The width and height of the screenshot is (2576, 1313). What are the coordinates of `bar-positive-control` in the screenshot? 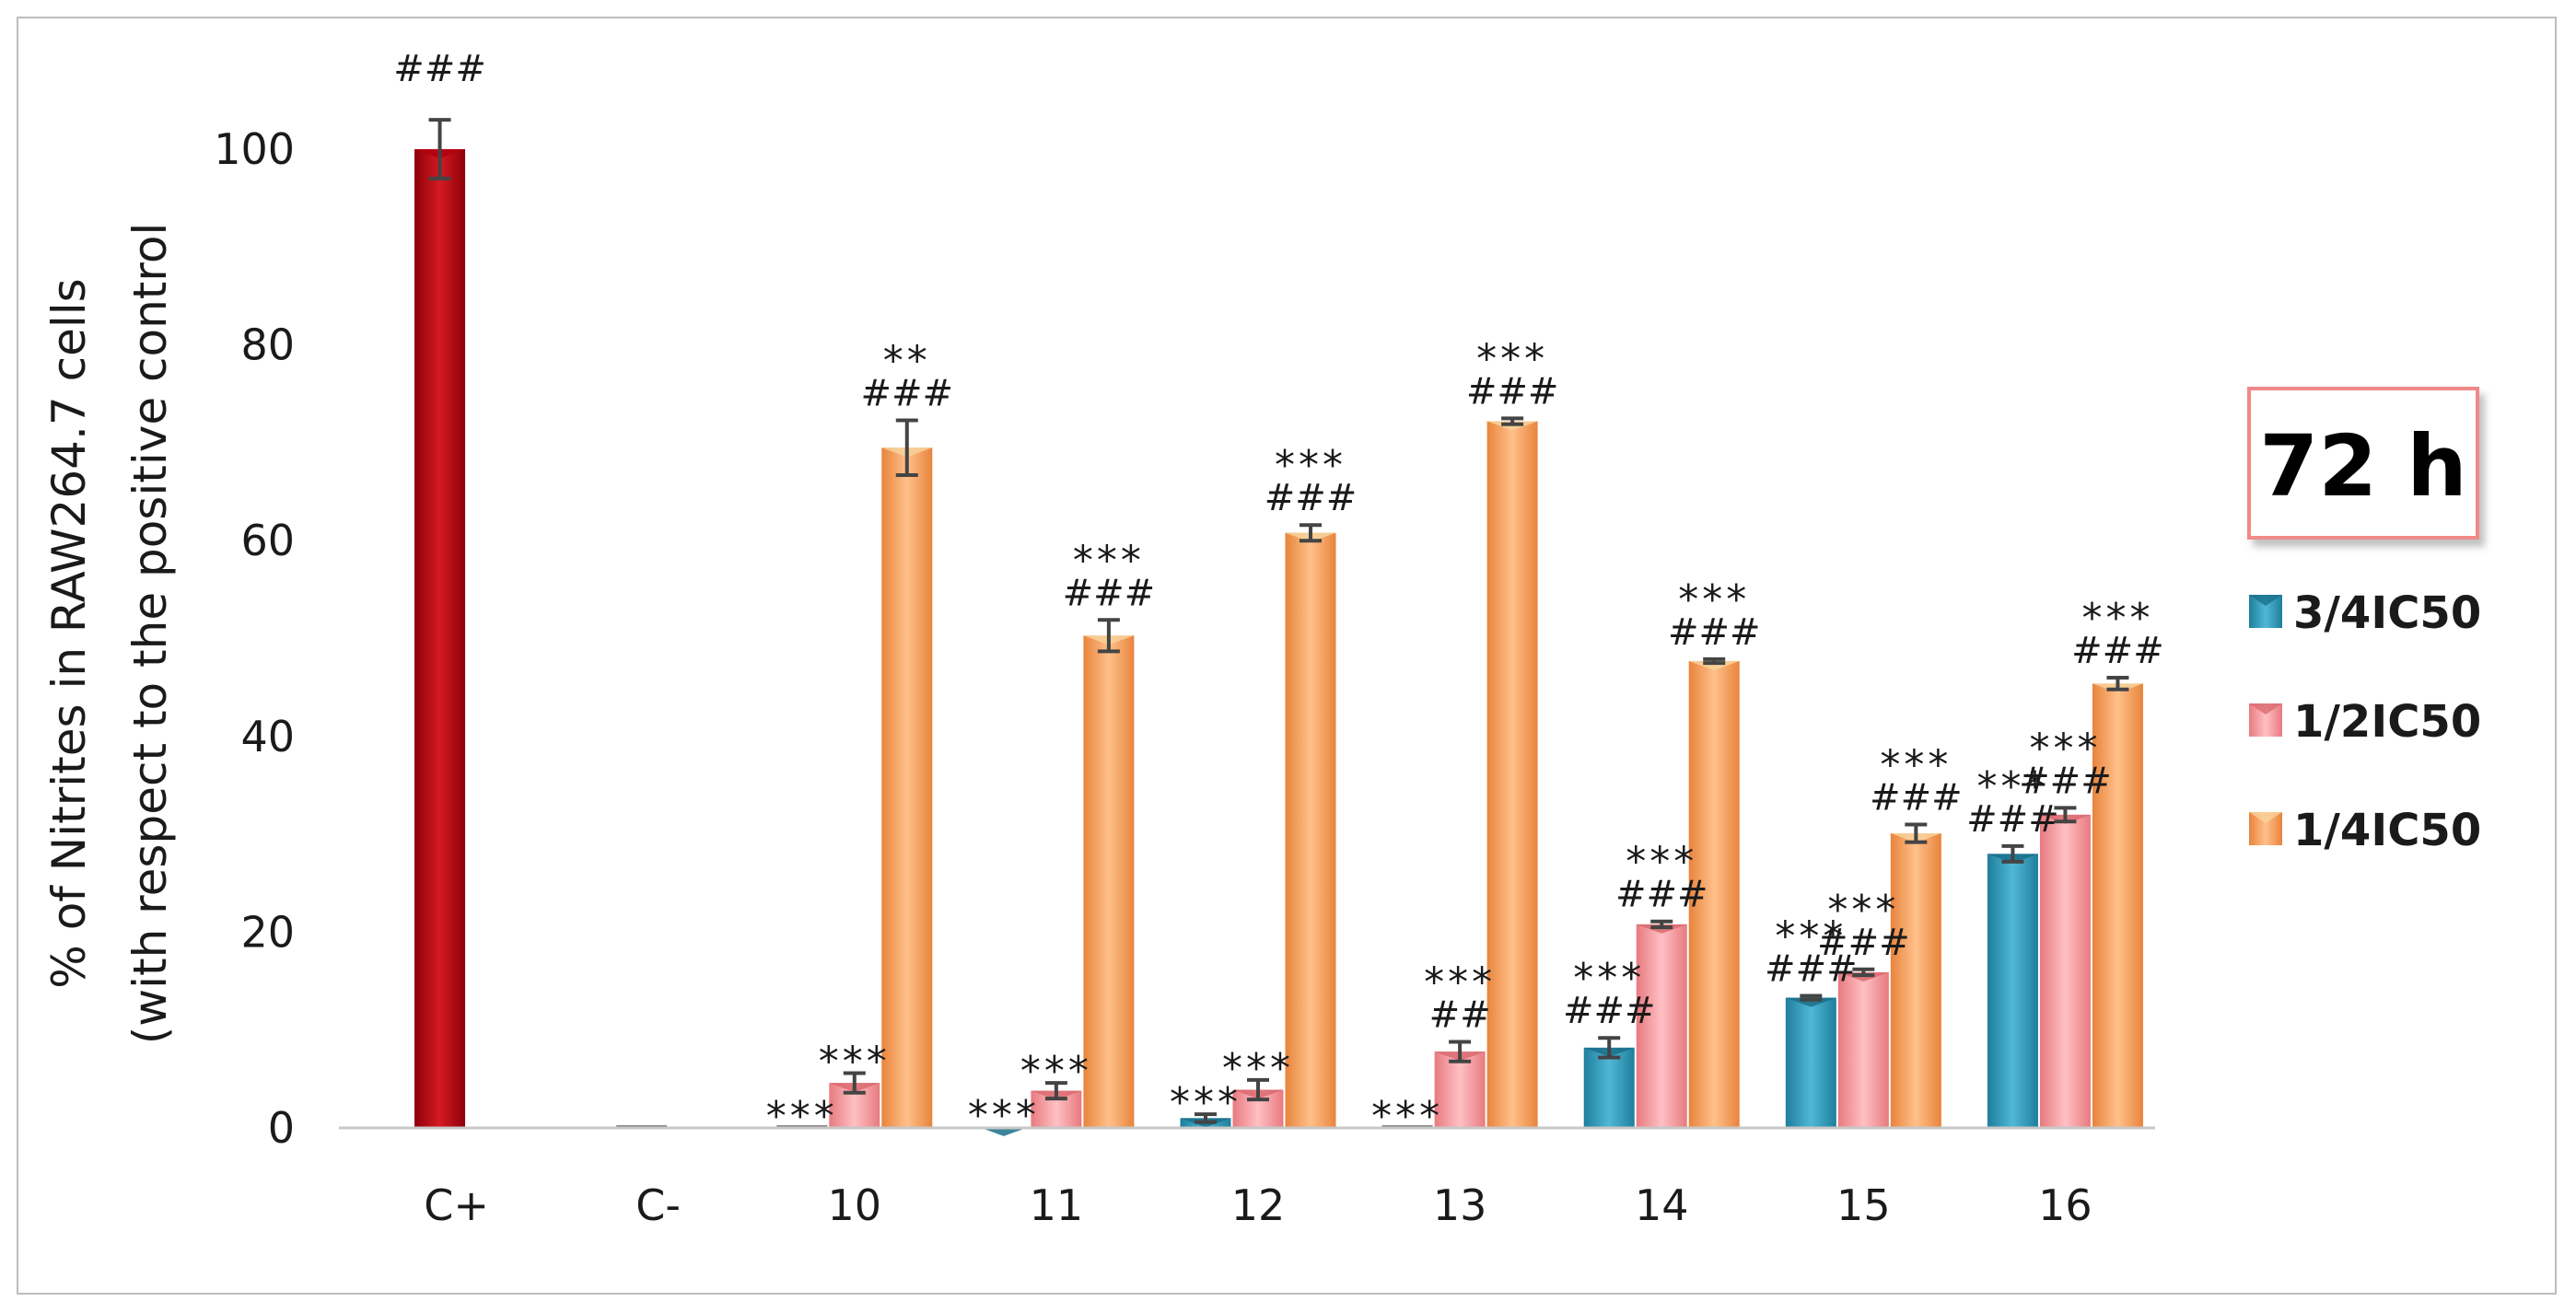 It's located at (440, 638).